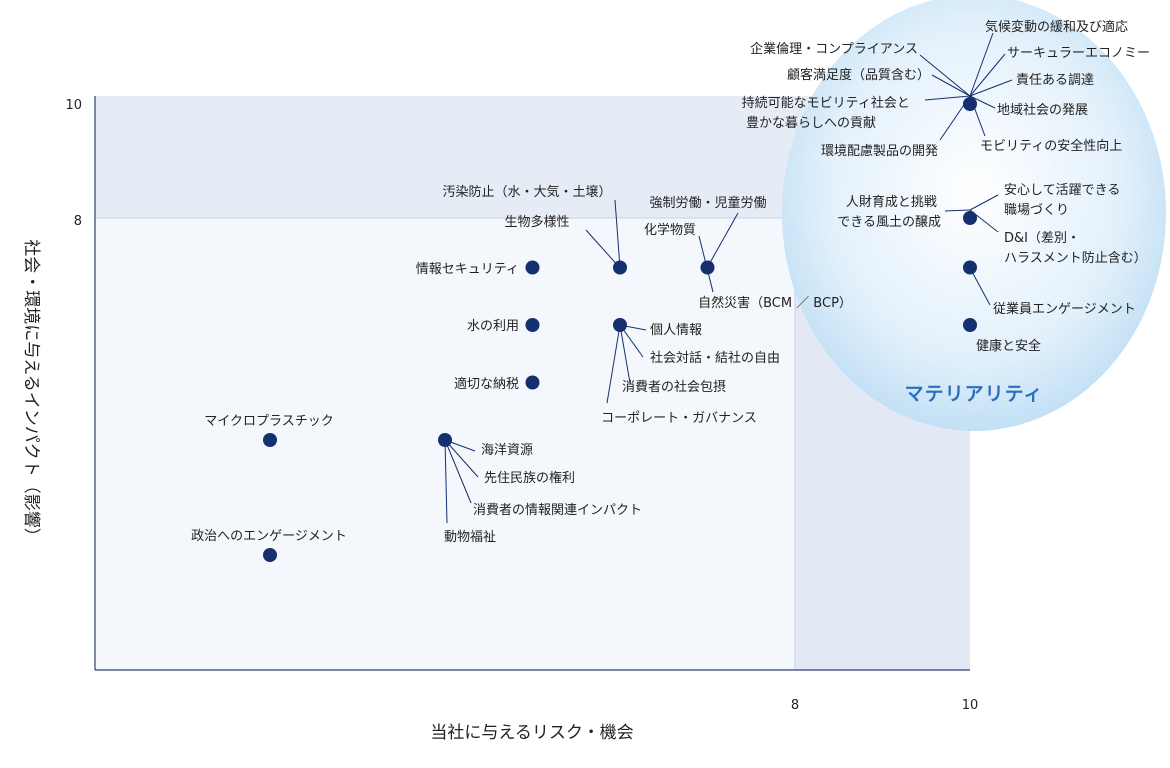 This screenshot has height=768, width=1170. What do you see at coordinates (78, 221) in the screenshot?
I see `y-tick-label: 8` at bounding box center [78, 221].